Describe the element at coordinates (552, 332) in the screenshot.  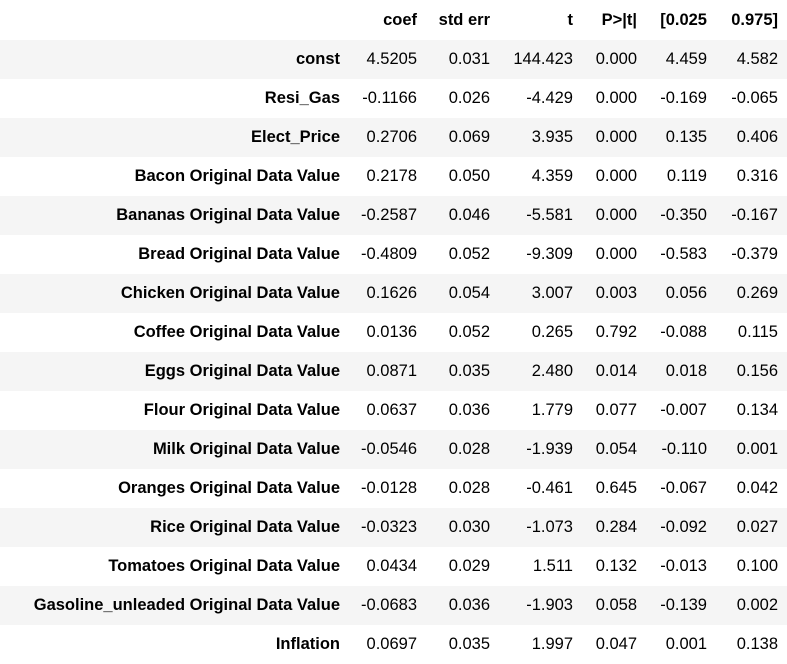
I see `cell-t: 0.265` at that location.